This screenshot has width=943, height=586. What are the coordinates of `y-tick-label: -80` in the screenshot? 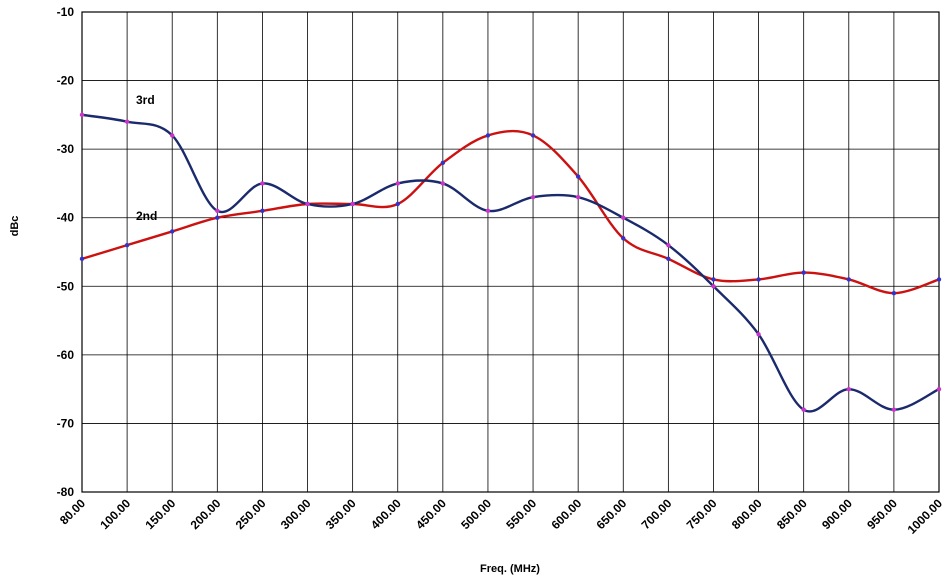 It's located at (66, 492).